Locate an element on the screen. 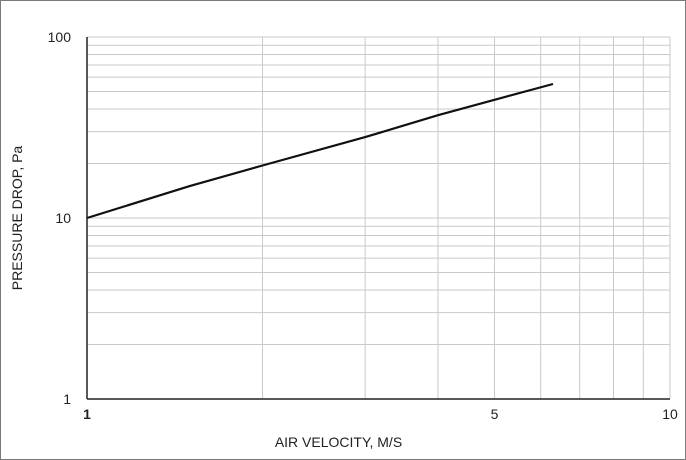  y-tick-label: 100 is located at coordinates (60, 37).